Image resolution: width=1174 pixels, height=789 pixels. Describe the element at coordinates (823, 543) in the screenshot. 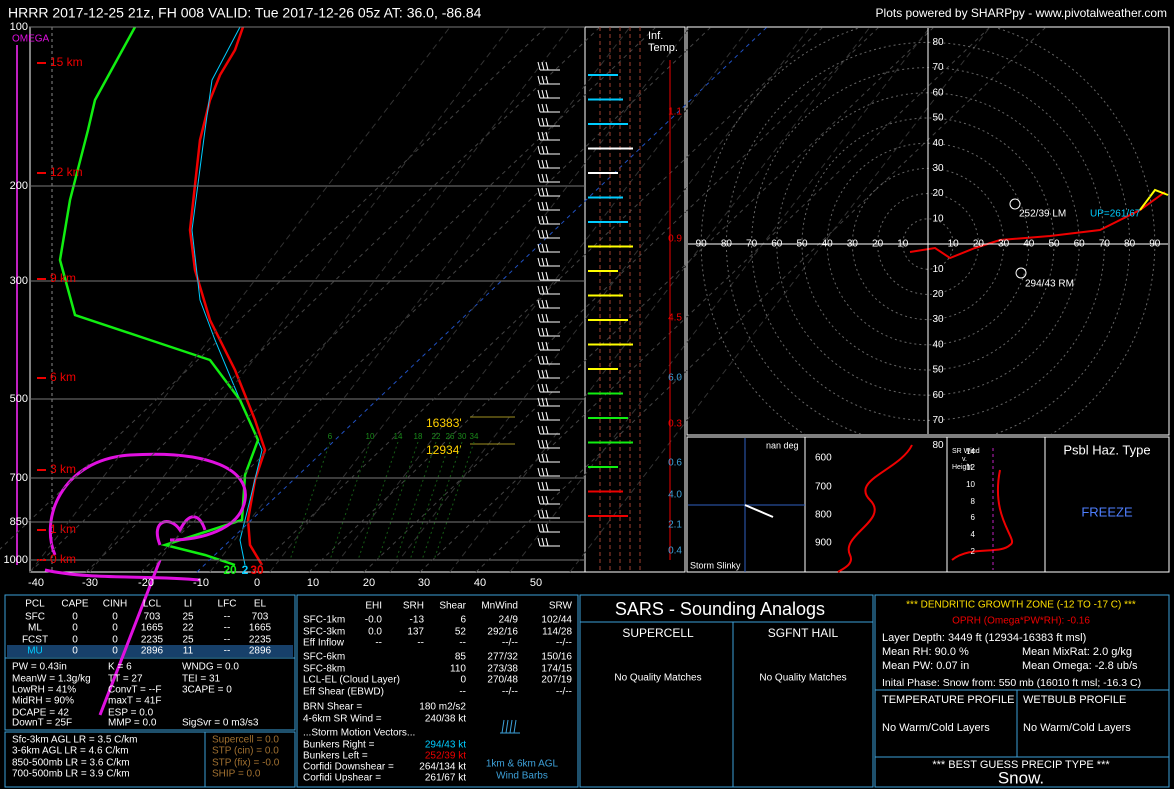

I see `omega-pressure: 900` at that location.